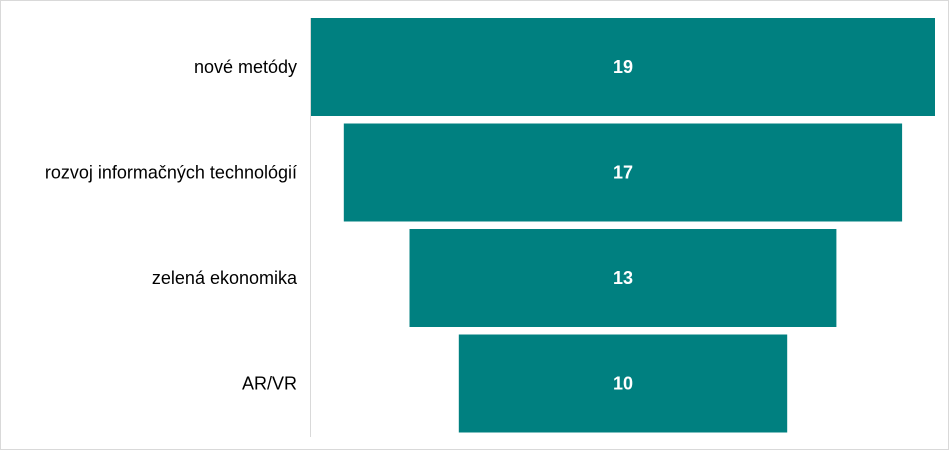 The image size is (949, 451). I want to click on category-label: AR/VR, so click(269, 384).